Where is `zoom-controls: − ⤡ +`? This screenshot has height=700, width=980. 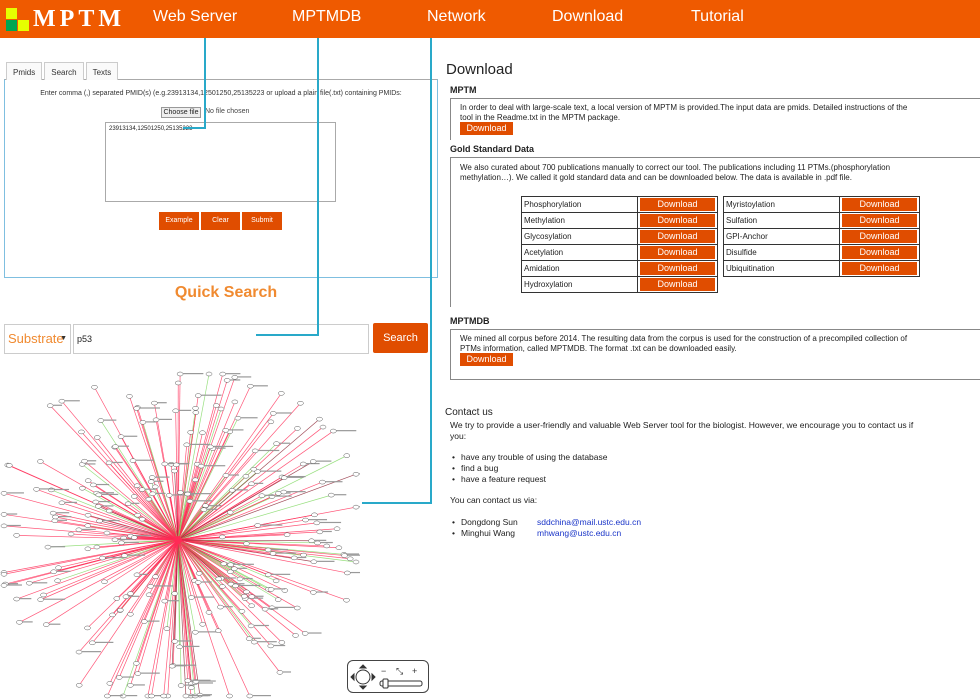
zoom-controls: − ⤡ + is located at coordinates (388, 676).